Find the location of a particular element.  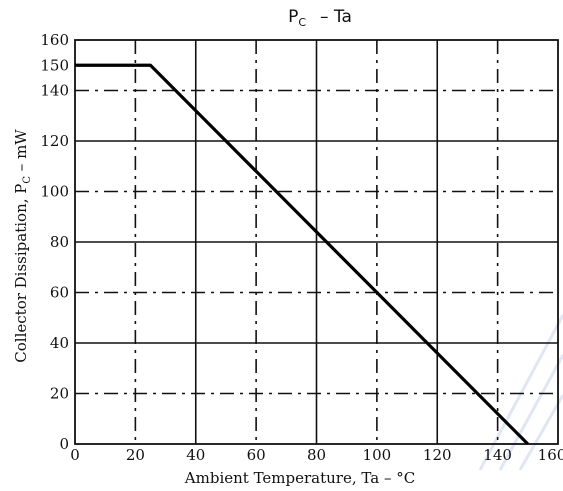

x-tick-label: 0 is located at coordinates (75, 455).